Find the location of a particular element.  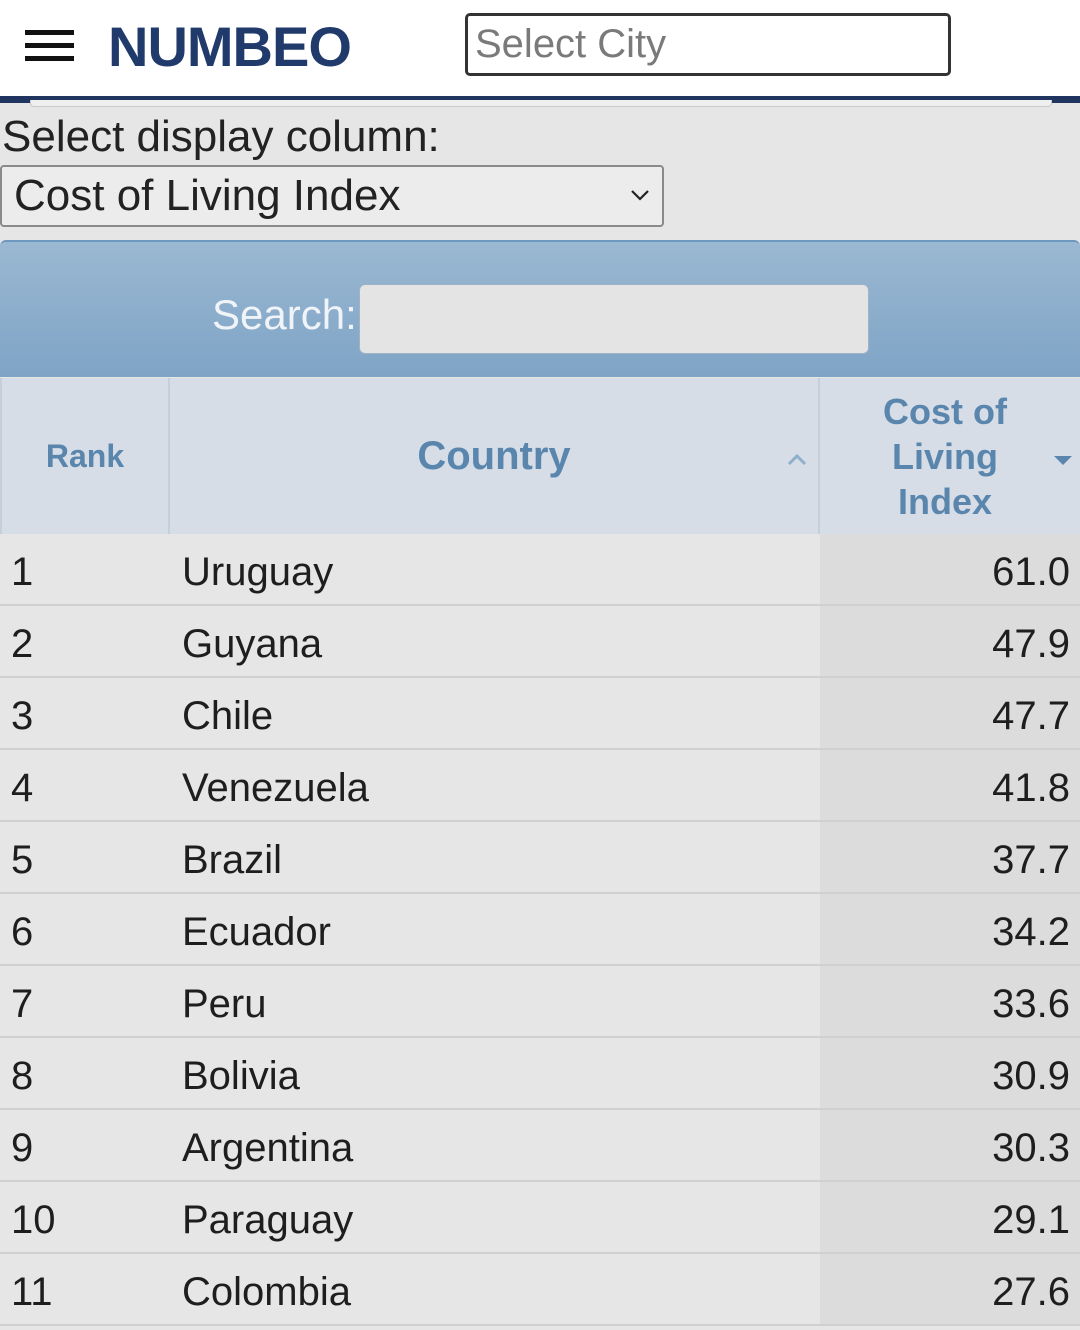

cost-of-living-index-cell: 30.3 is located at coordinates (950, 1145).